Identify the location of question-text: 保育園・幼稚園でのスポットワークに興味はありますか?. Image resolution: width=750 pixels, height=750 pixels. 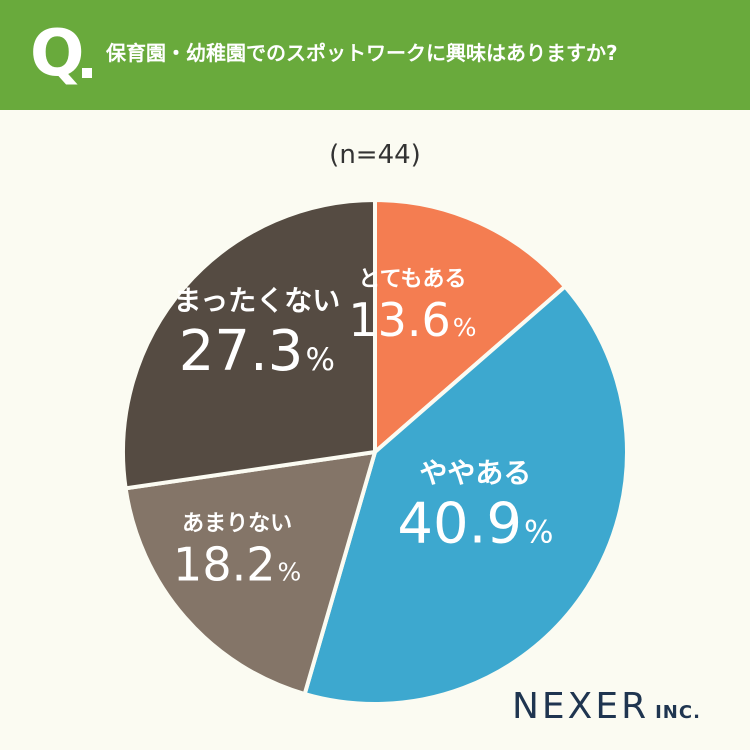
(362, 53).